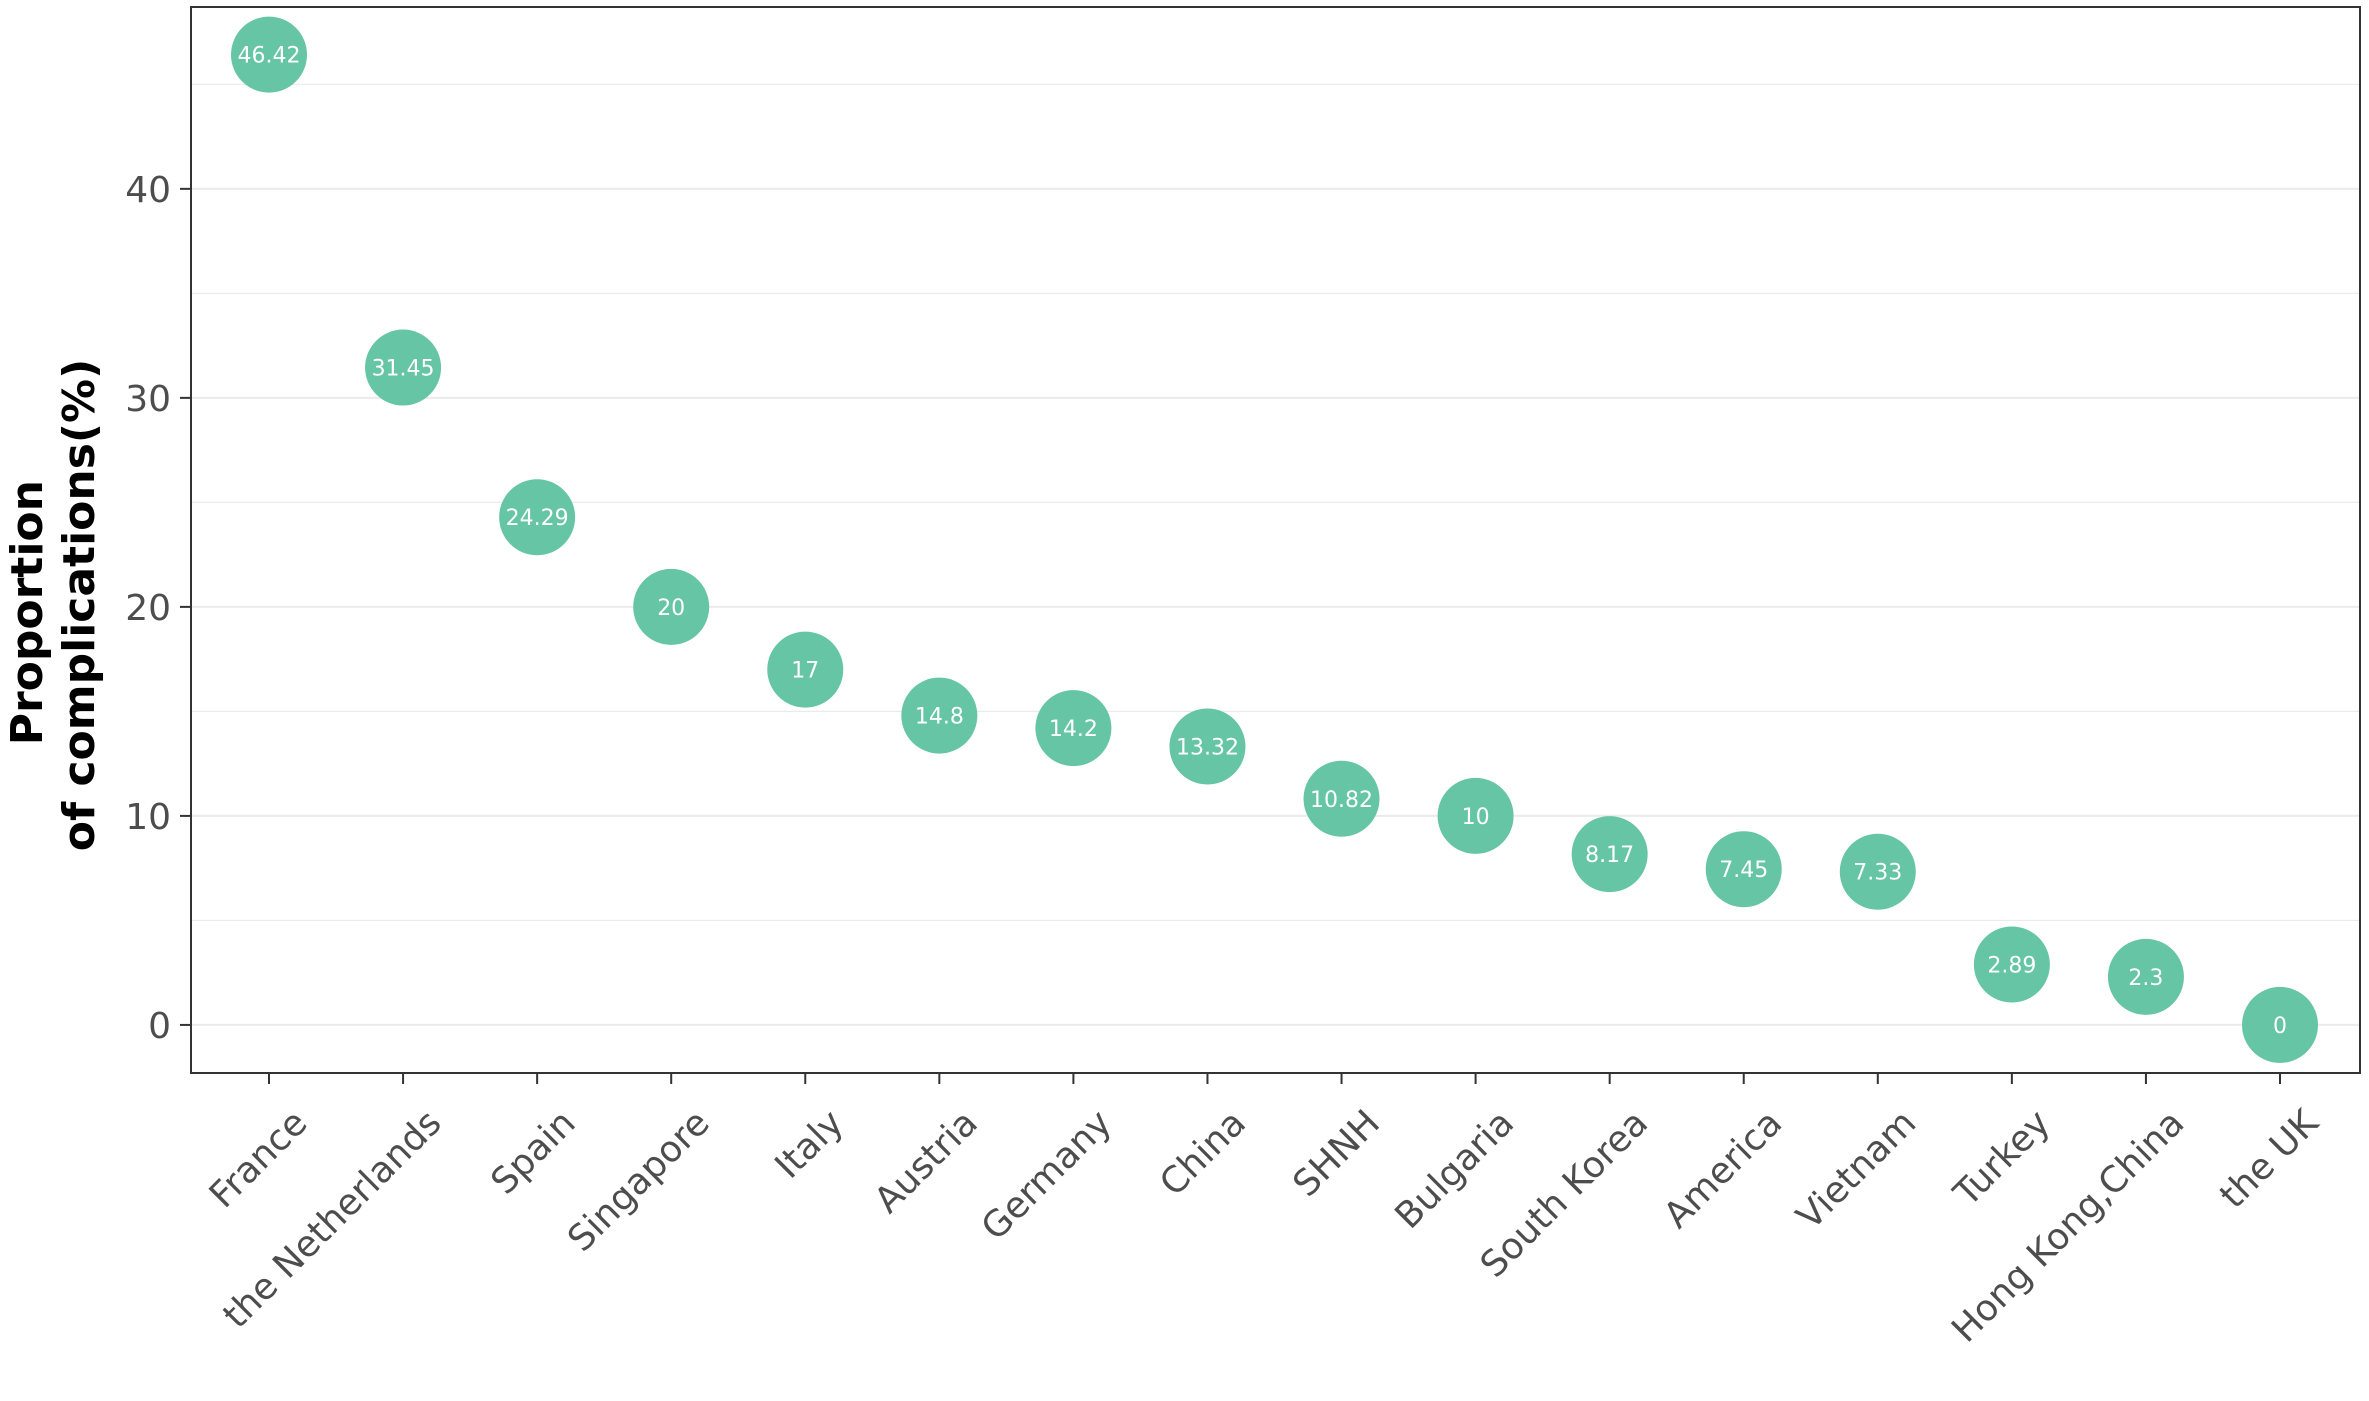 The width and height of the screenshot is (2369, 1401). I want to click on data-point-label: 10.82, so click(1341, 800).